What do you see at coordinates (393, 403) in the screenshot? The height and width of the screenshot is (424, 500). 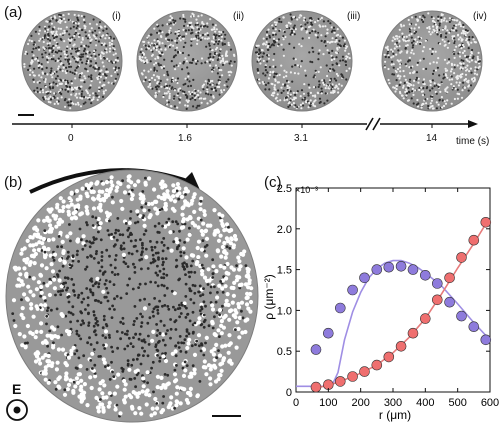 I see `x-tick-label: 300` at bounding box center [393, 403].